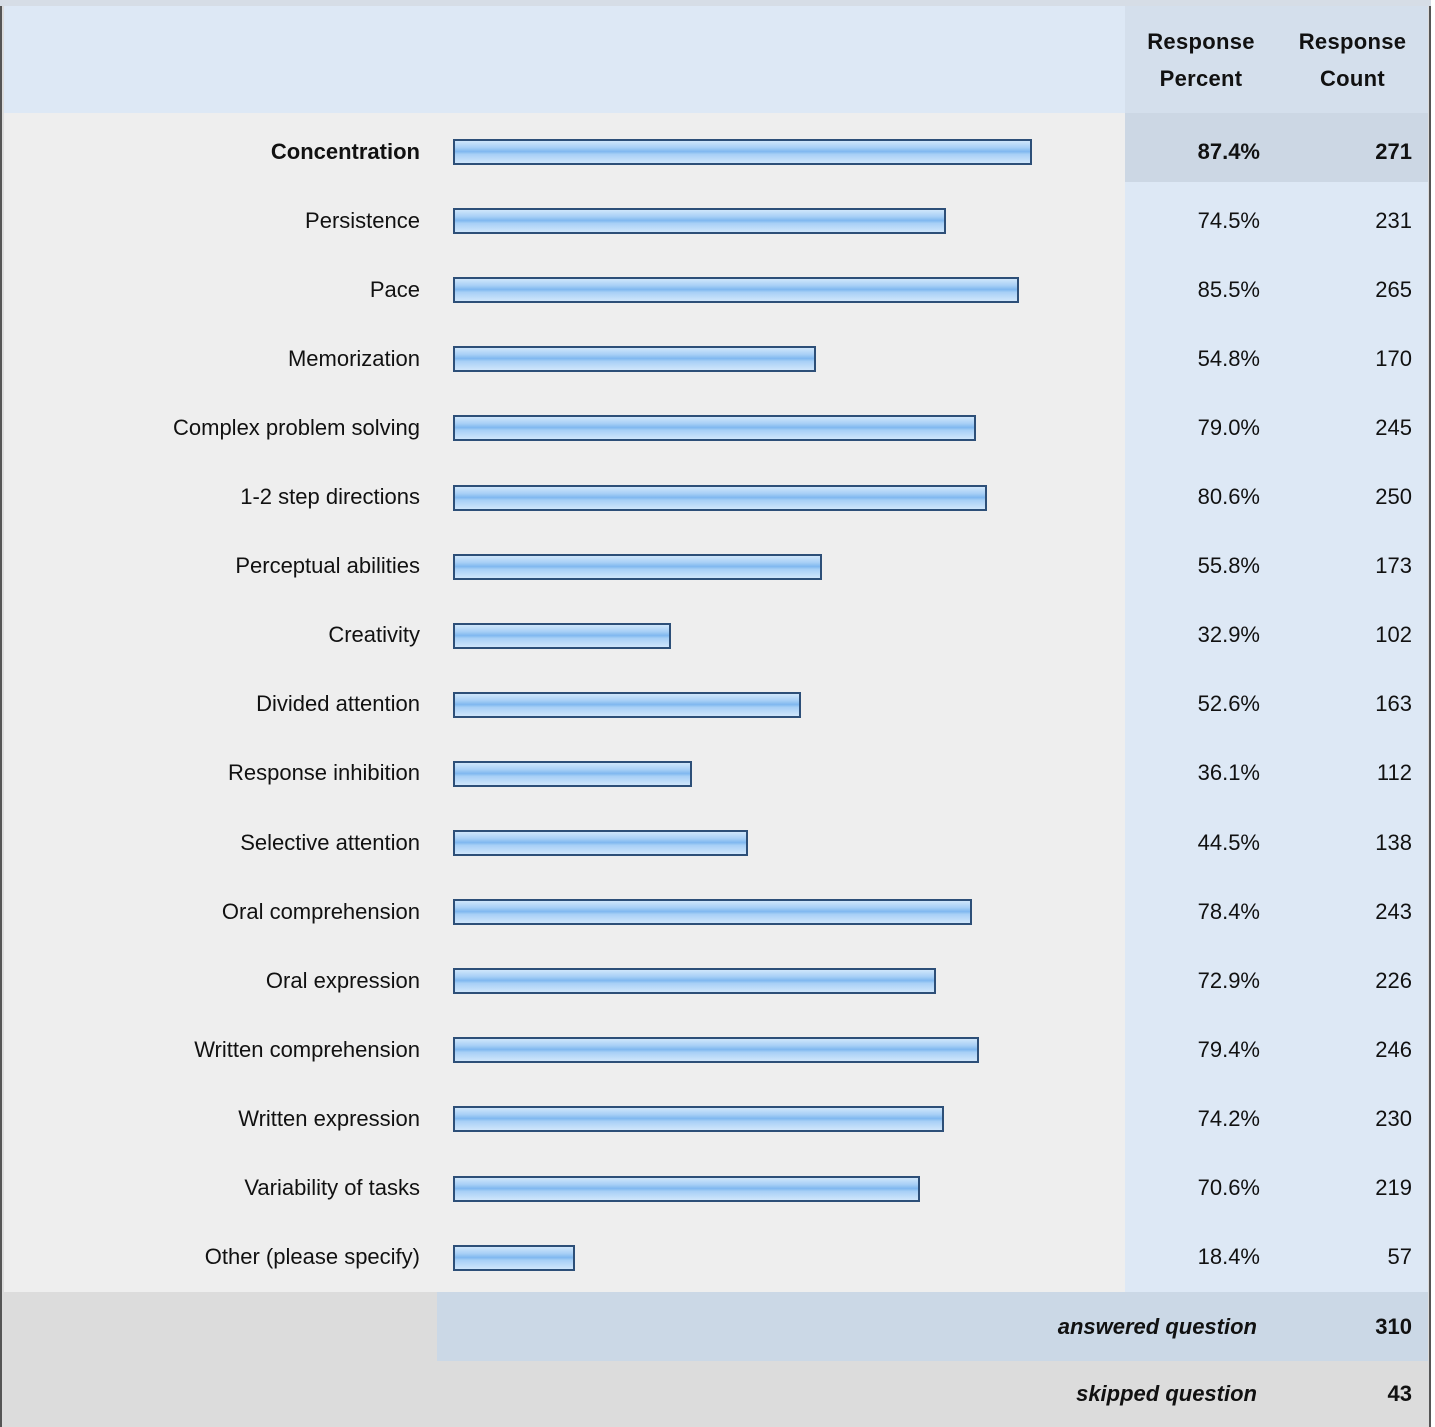 The height and width of the screenshot is (1427, 1435). I want to click on response-percent-value: 80.6%, so click(1228, 496).